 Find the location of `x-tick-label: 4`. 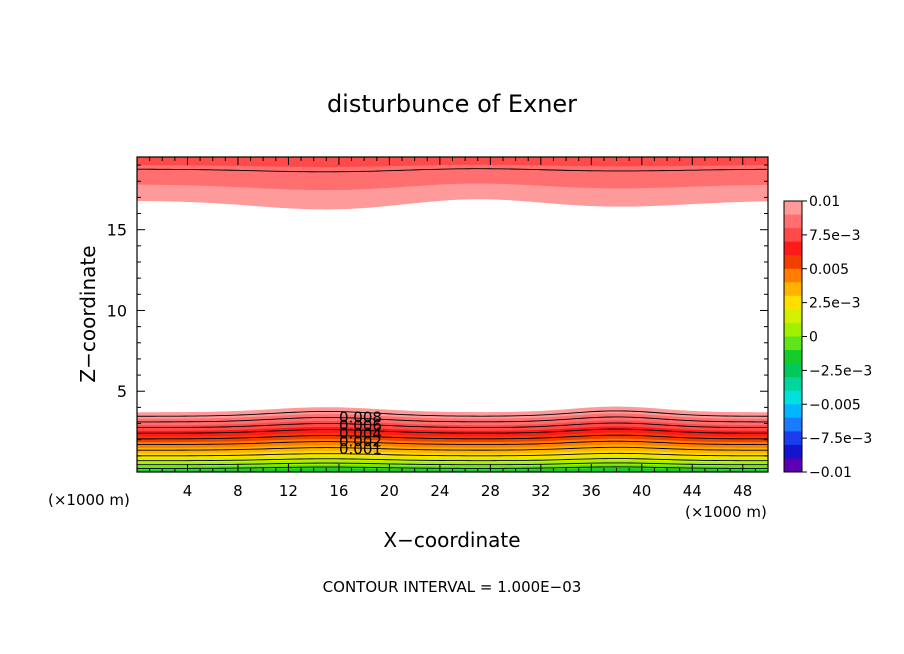

x-tick-label: 4 is located at coordinates (188, 491).